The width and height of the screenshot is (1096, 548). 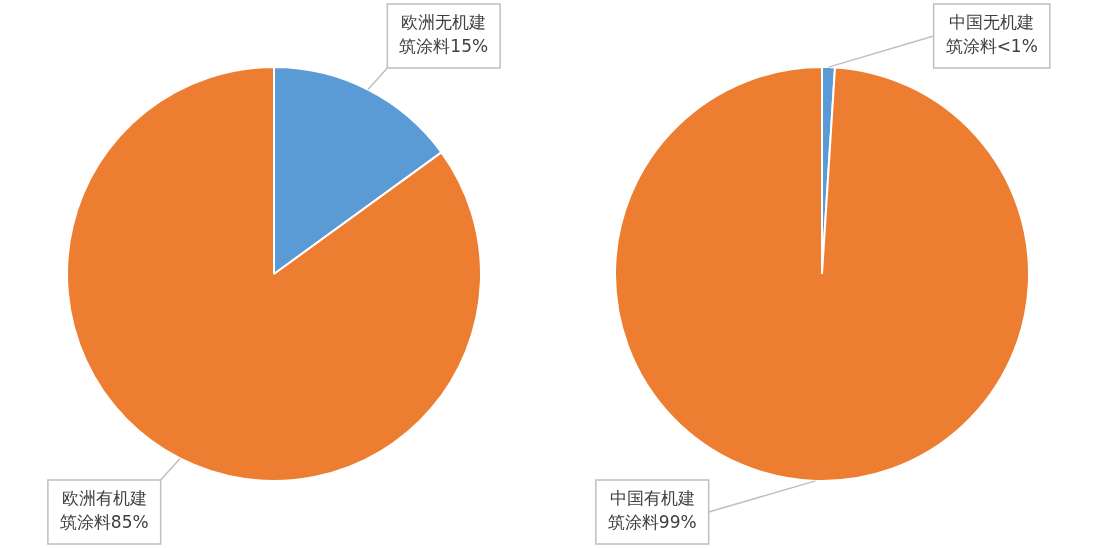 I want to click on slice-label: 中国无机建筑涂料<1%, so click(x=991, y=34).